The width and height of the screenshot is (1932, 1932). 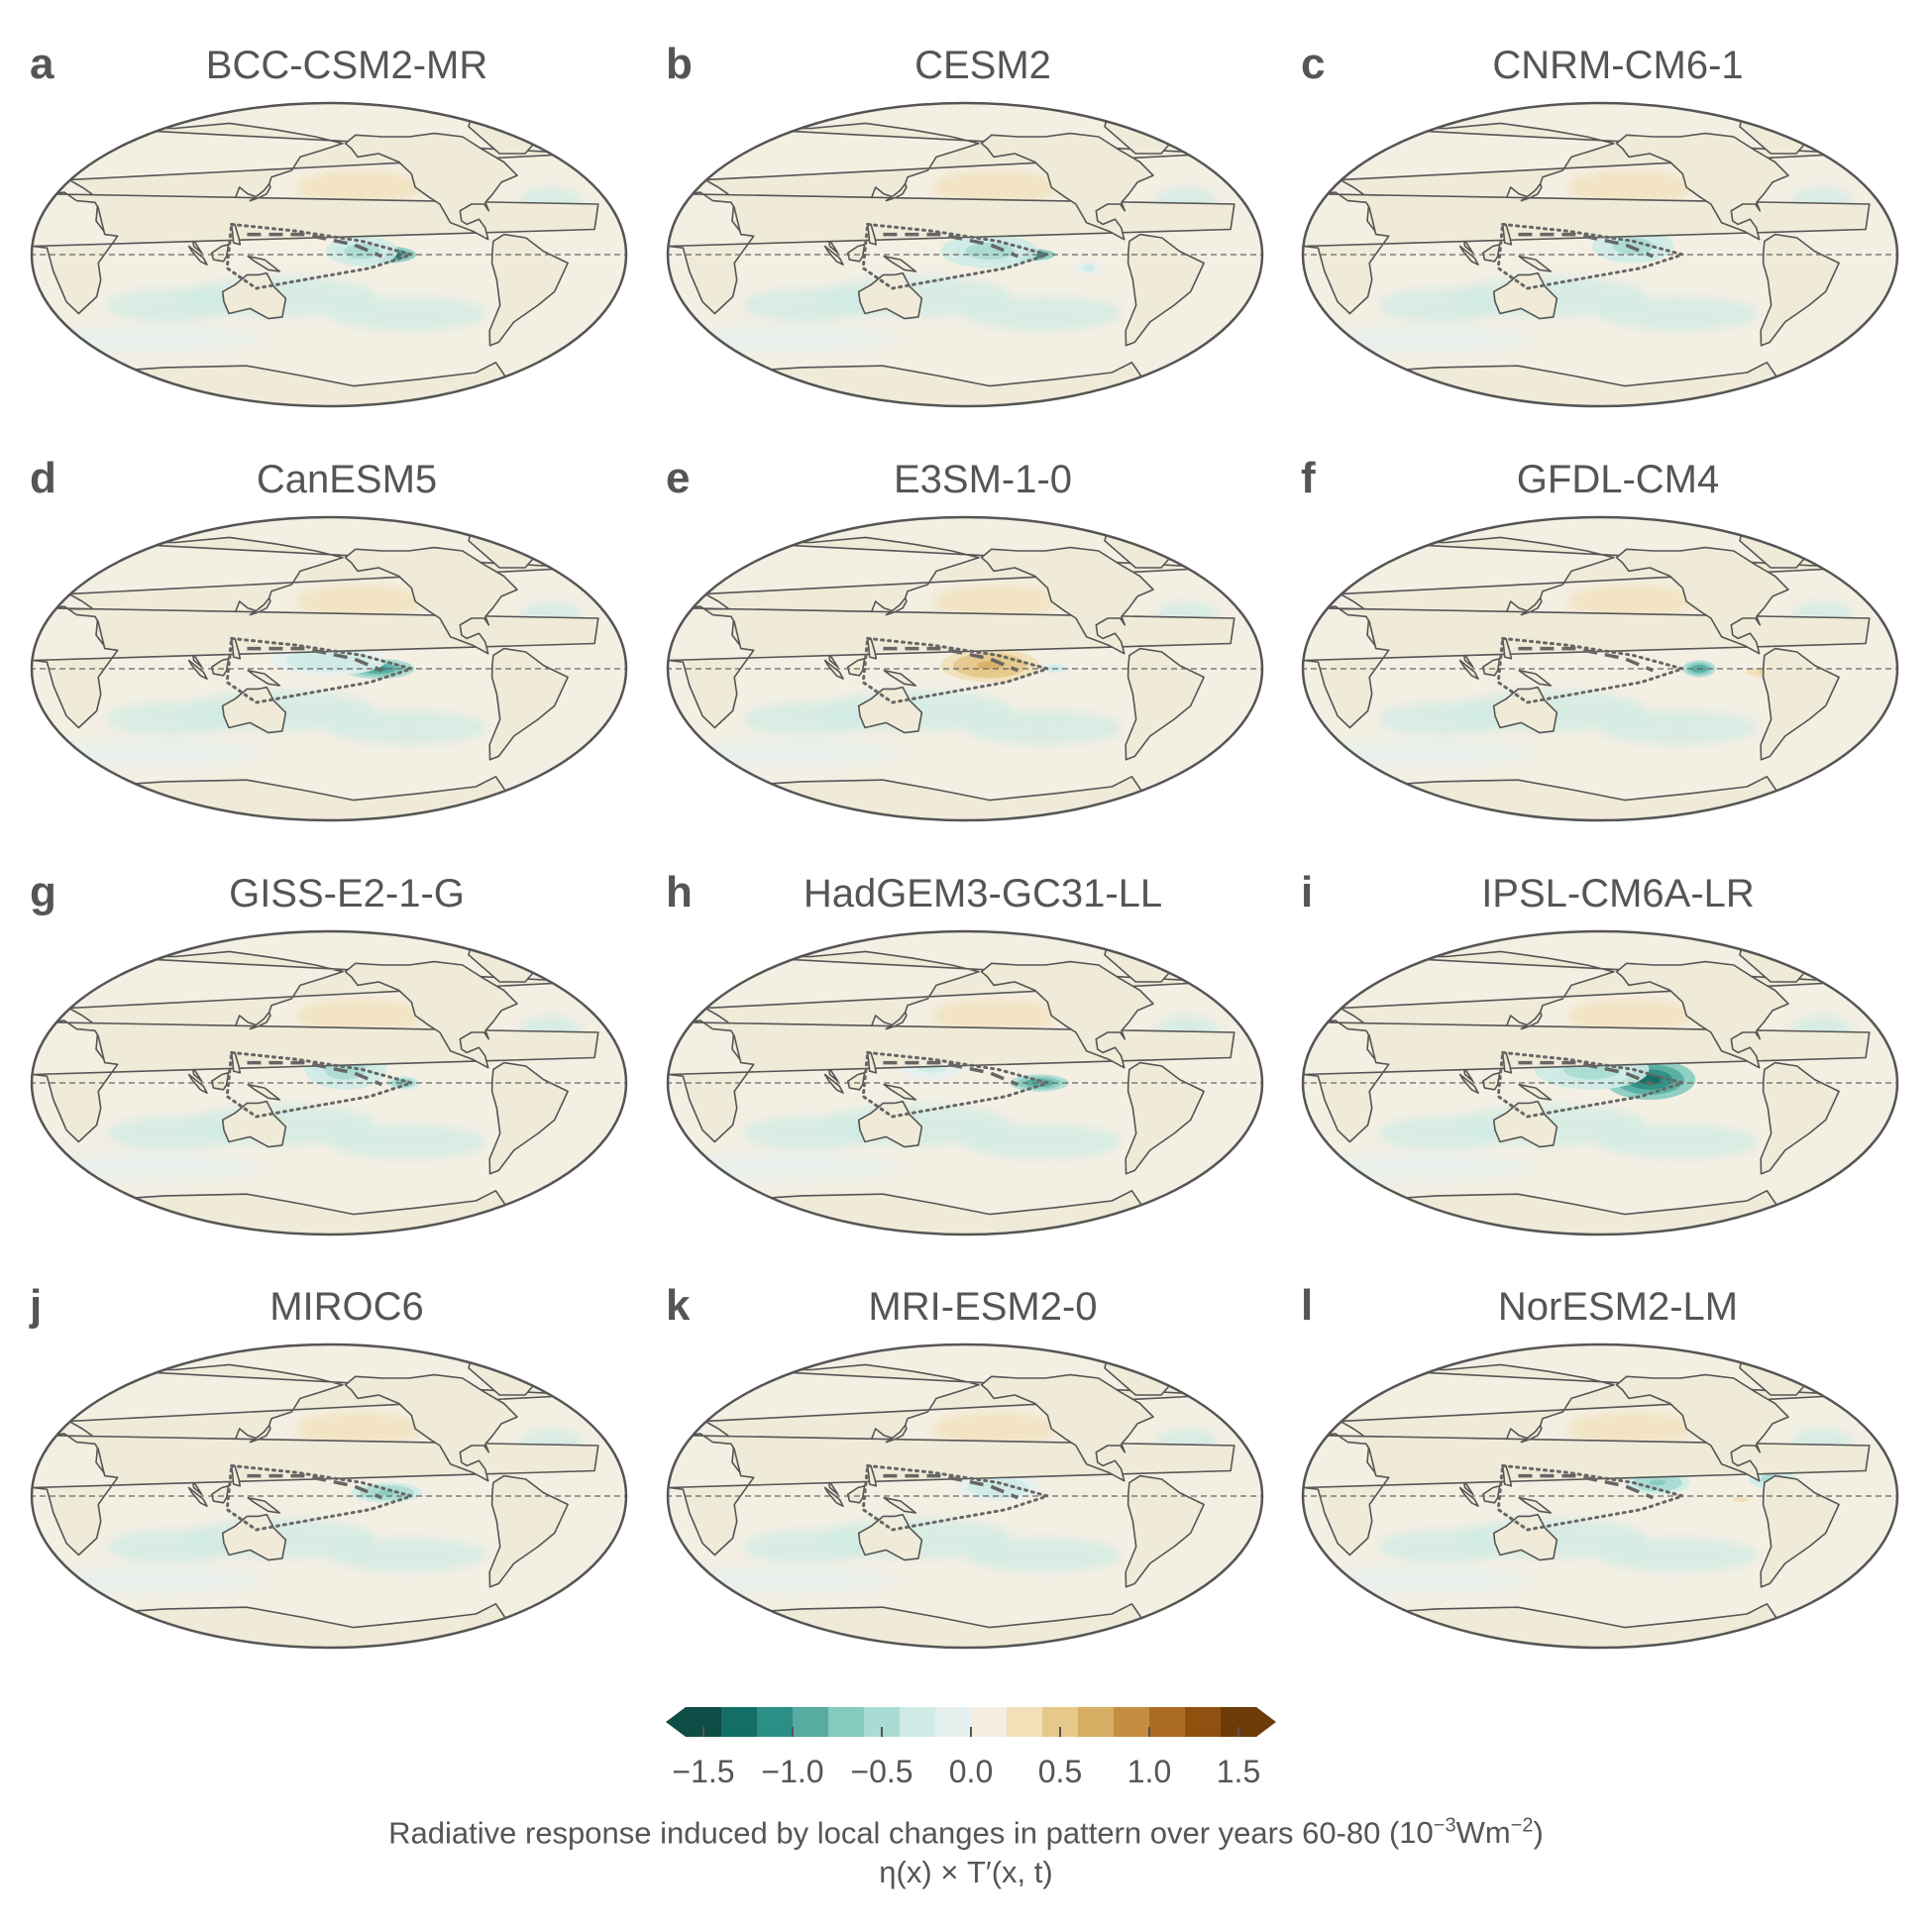 What do you see at coordinates (1617, 243) in the screenshot?
I see `map-panel-c: c CNRM-CM6-1` at bounding box center [1617, 243].